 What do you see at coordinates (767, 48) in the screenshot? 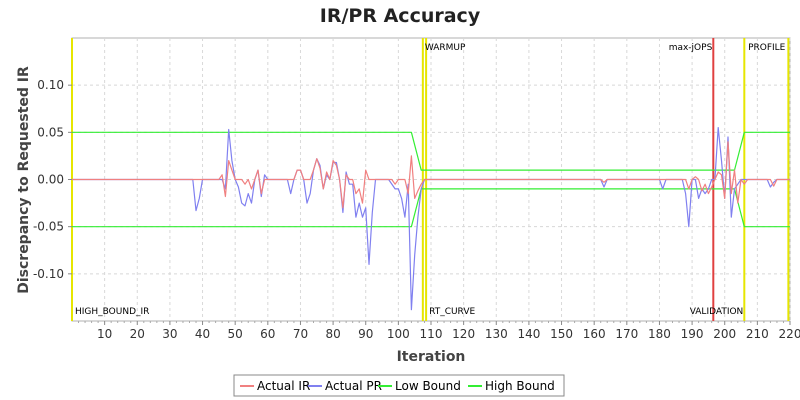
I see `phase-marker-label: PROFILE` at bounding box center [767, 48].